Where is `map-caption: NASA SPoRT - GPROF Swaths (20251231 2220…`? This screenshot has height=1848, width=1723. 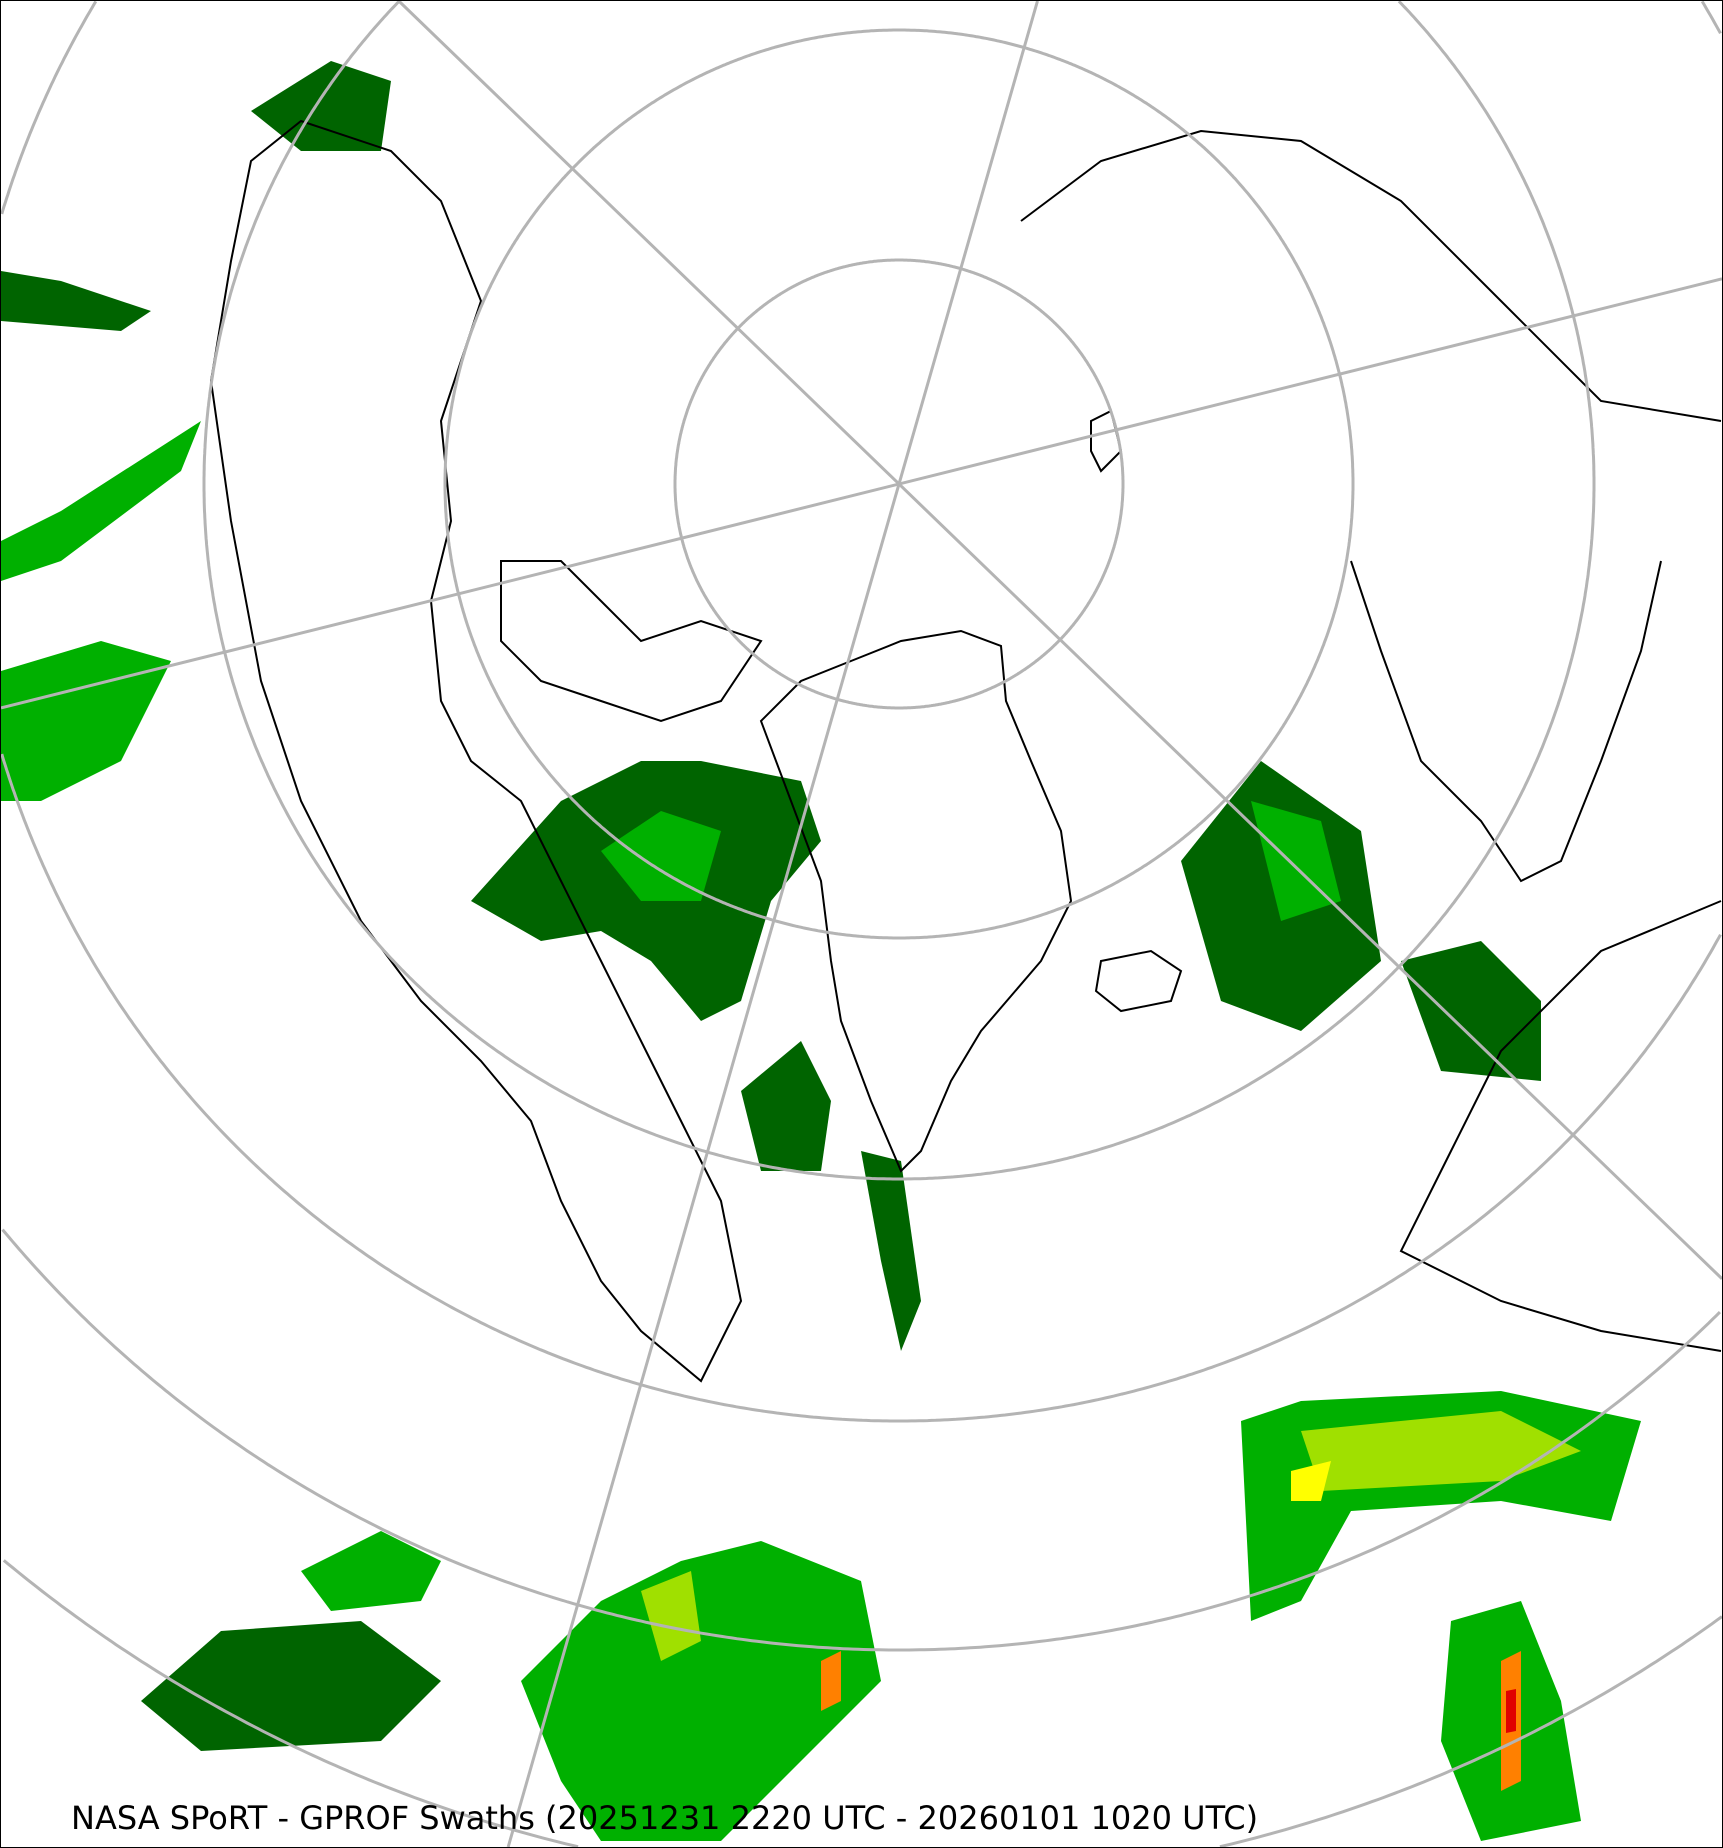
map-caption: NASA SPoRT - GPROF Swaths (20251231 2220… is located at coordinates (665, 1818).